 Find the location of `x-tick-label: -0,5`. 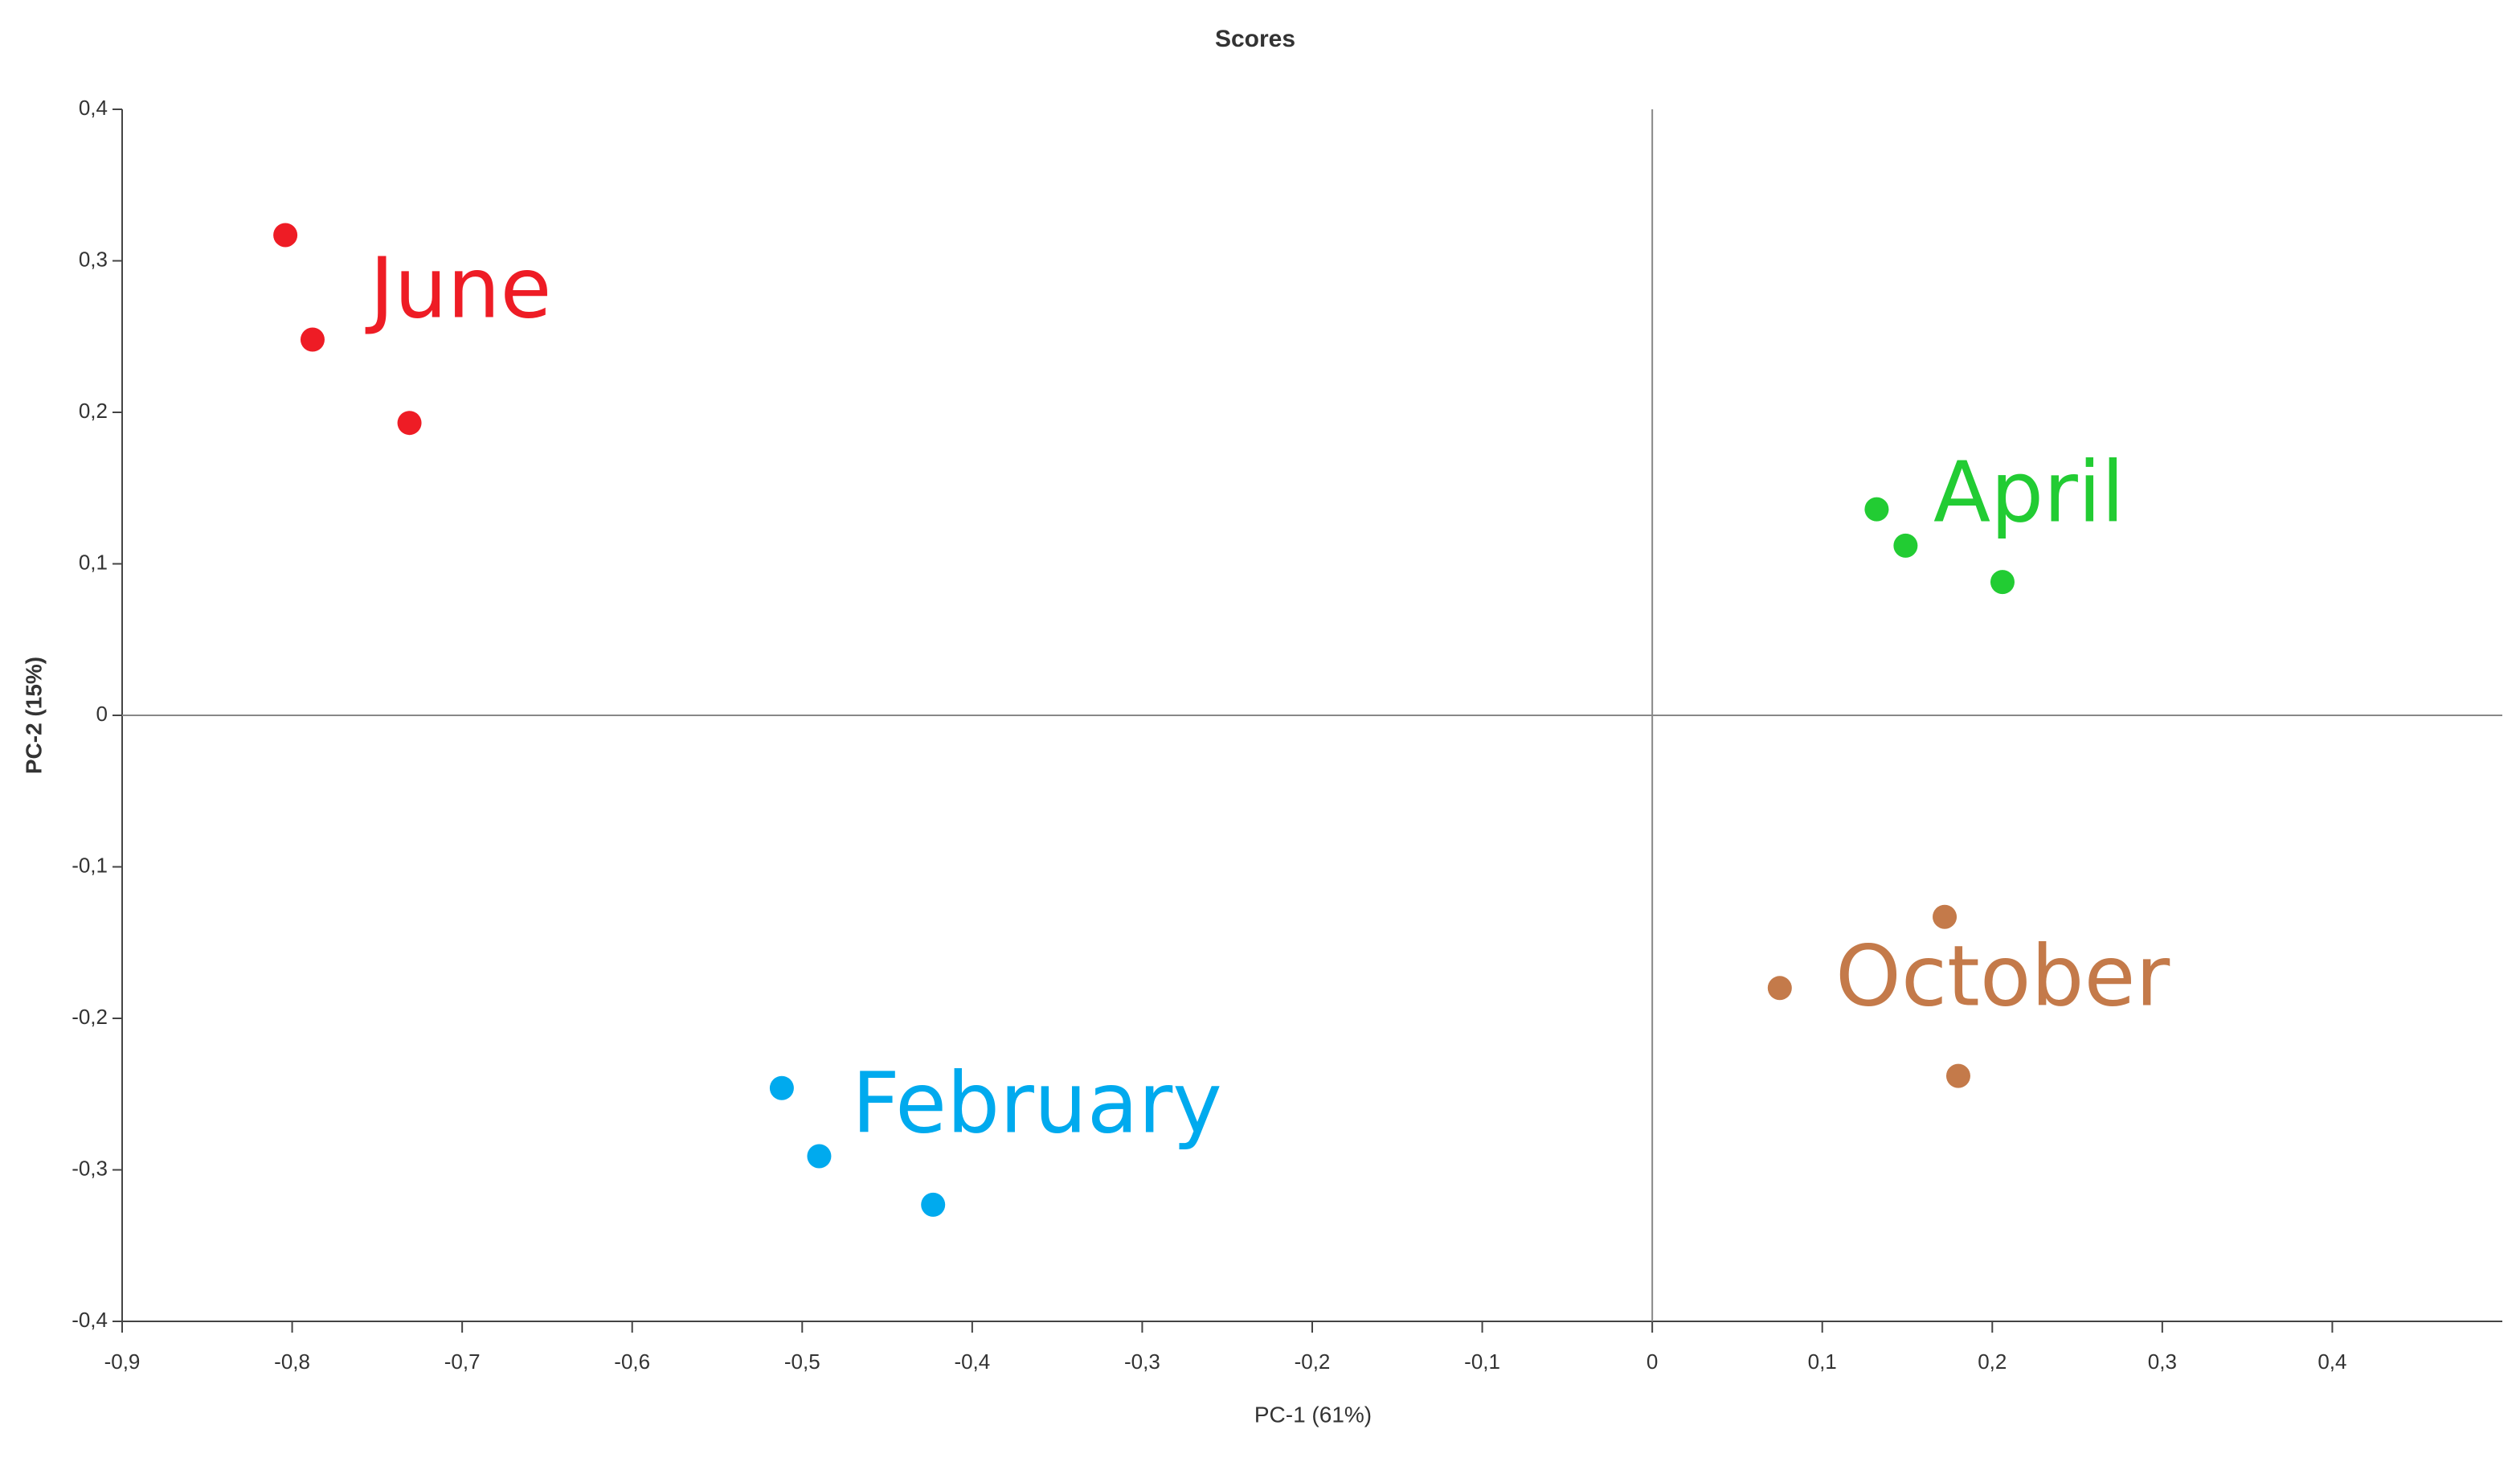

x-tick-label: -0,5 is located at coordinates (802, 1361).